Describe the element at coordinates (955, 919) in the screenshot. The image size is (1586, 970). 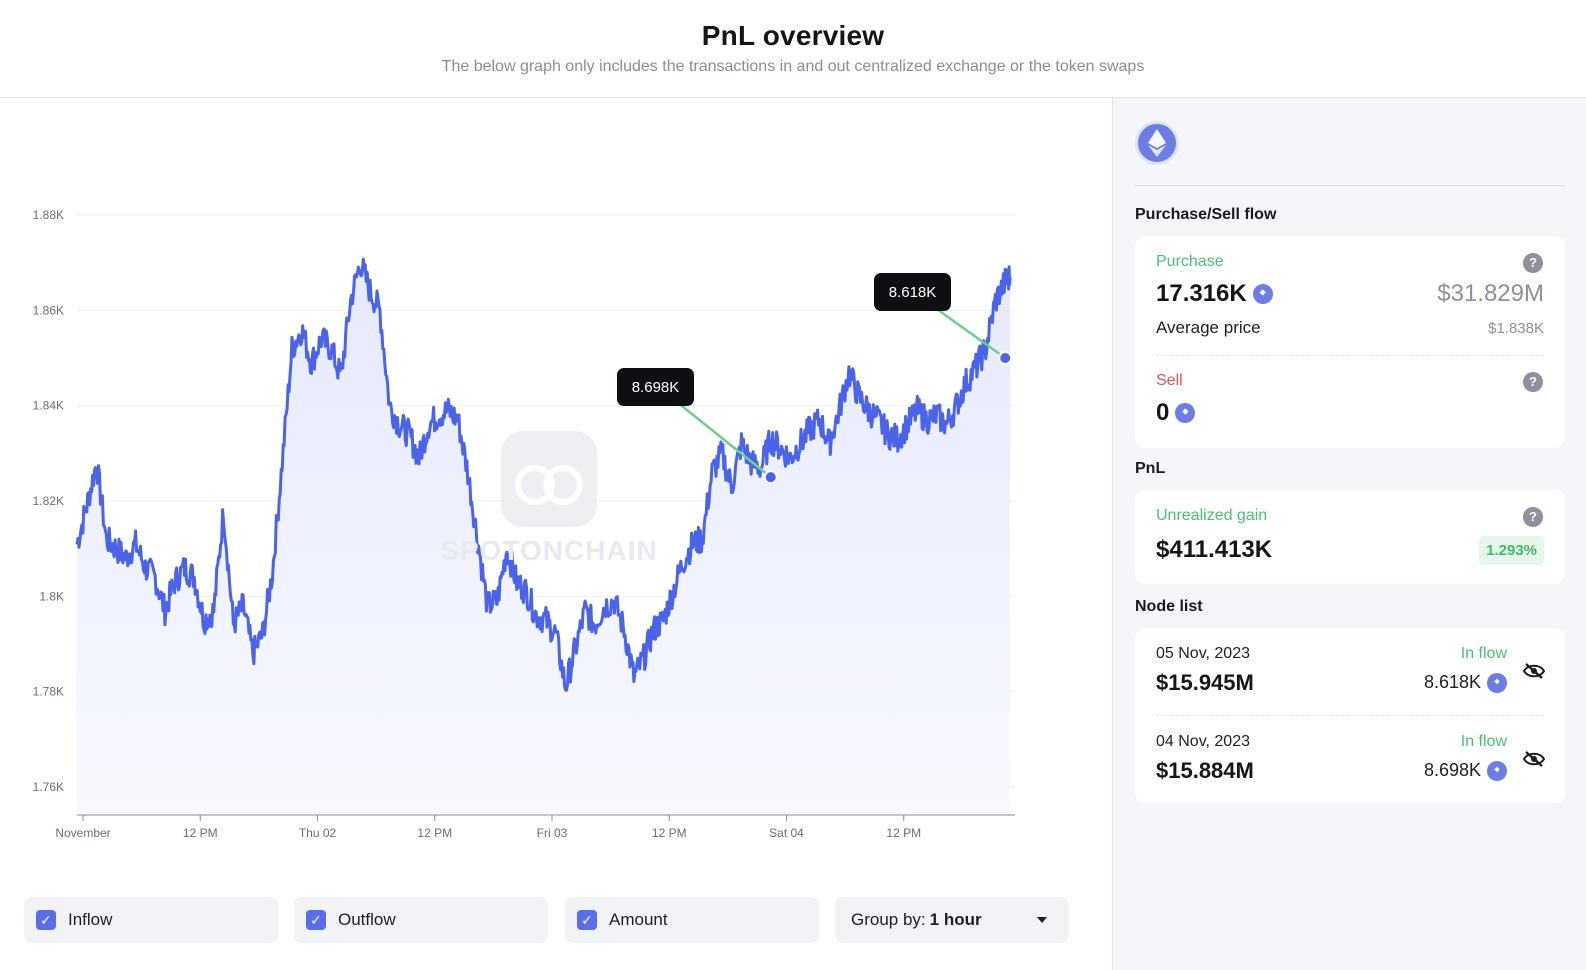
I see `group-by-value: 1 hour` at that location.